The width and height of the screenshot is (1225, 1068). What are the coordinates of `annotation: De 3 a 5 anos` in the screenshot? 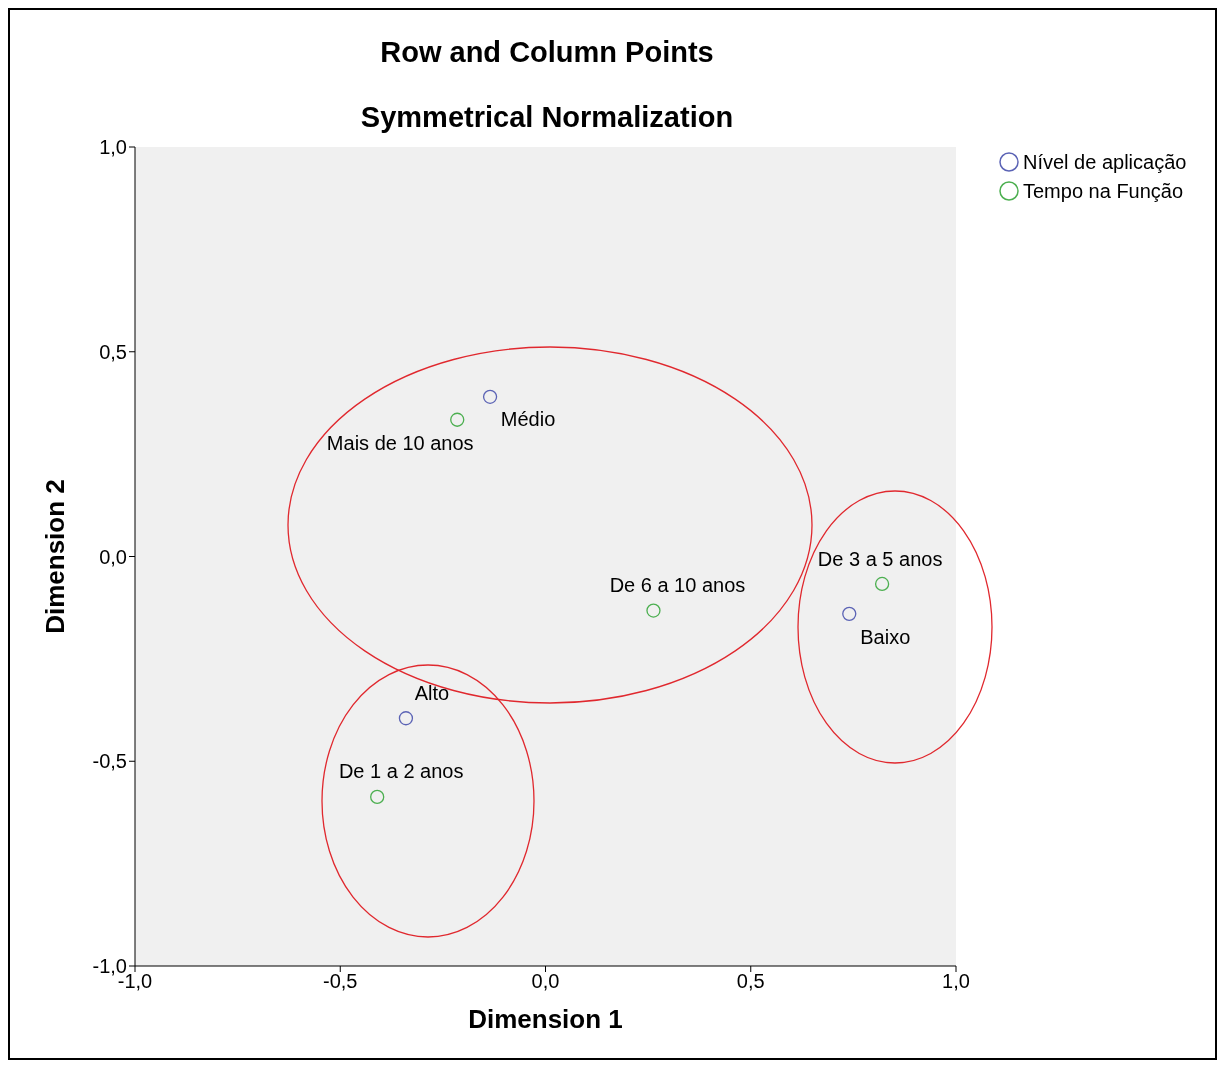 It's located at (880, 558).